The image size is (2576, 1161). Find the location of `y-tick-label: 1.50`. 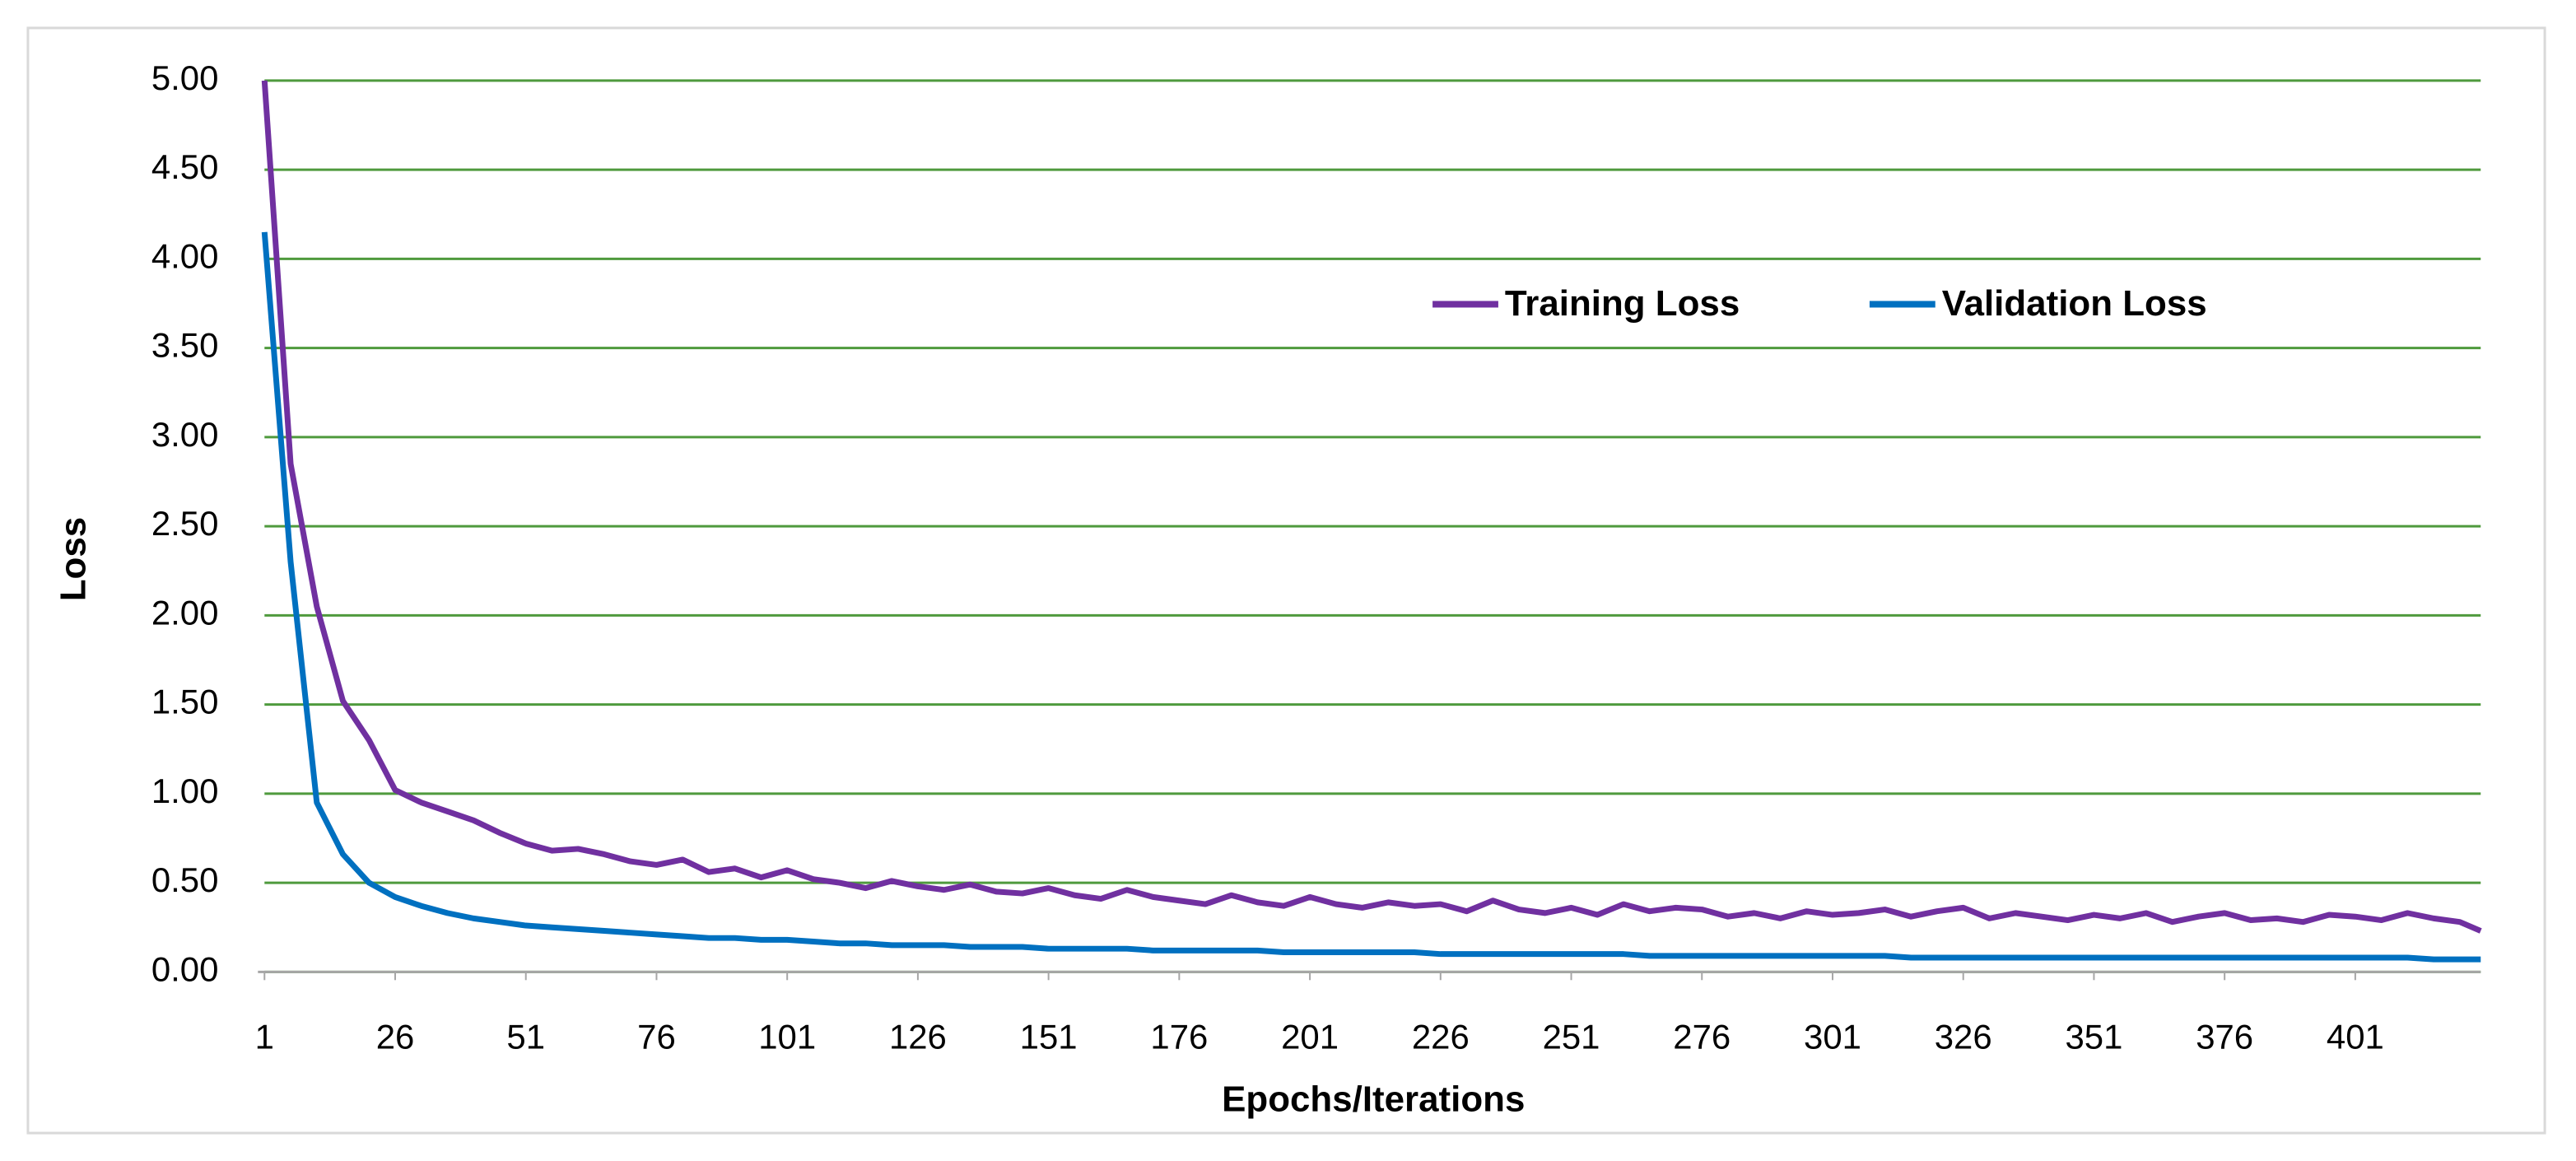

y-tick-label: 1.50 is located at coordinates (185, 702).